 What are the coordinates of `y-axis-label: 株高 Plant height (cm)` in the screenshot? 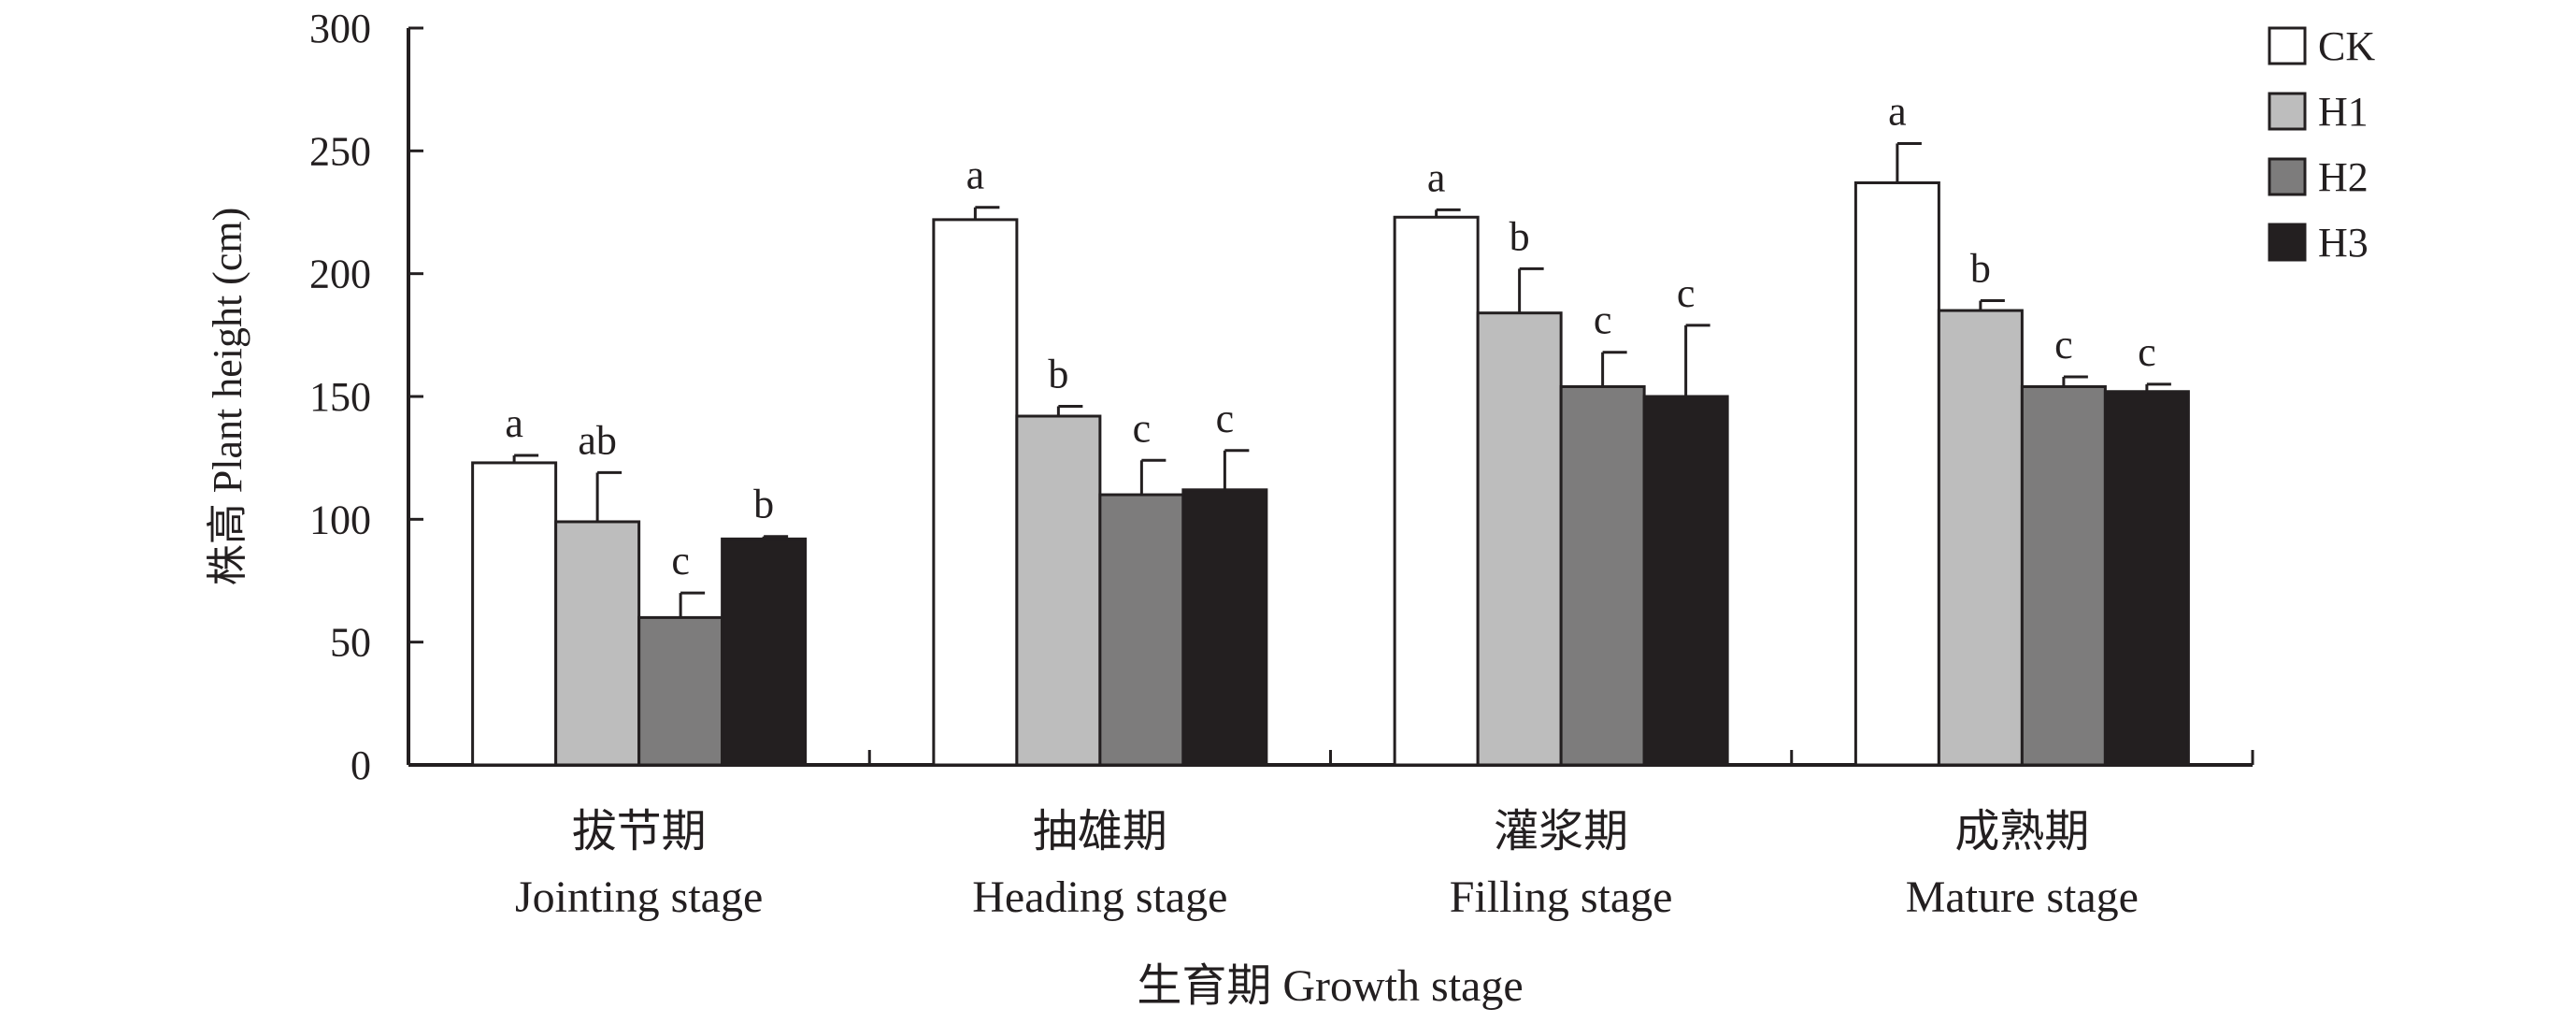 It's located at (227, 397).